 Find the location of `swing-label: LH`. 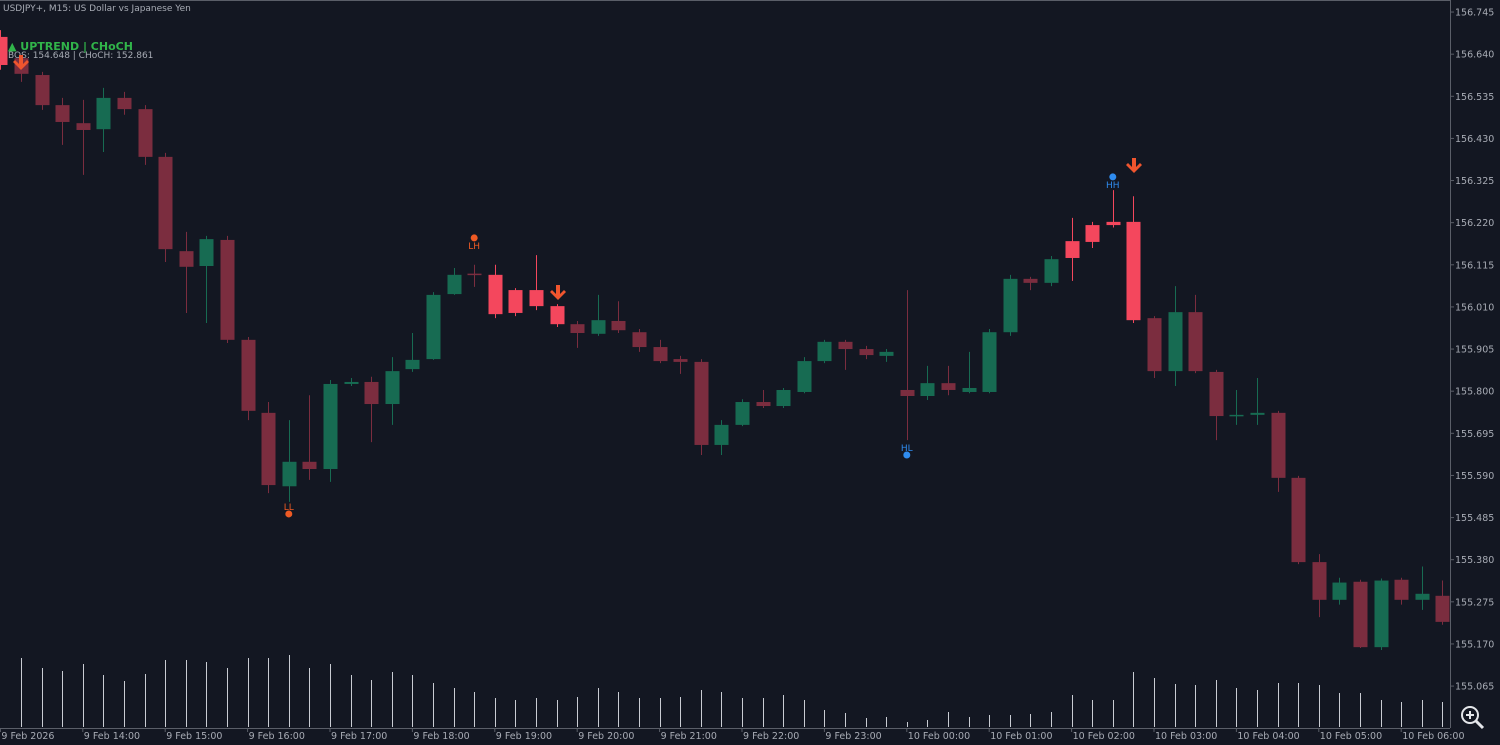

swing-label: LH is located at coordinates (474, 247).